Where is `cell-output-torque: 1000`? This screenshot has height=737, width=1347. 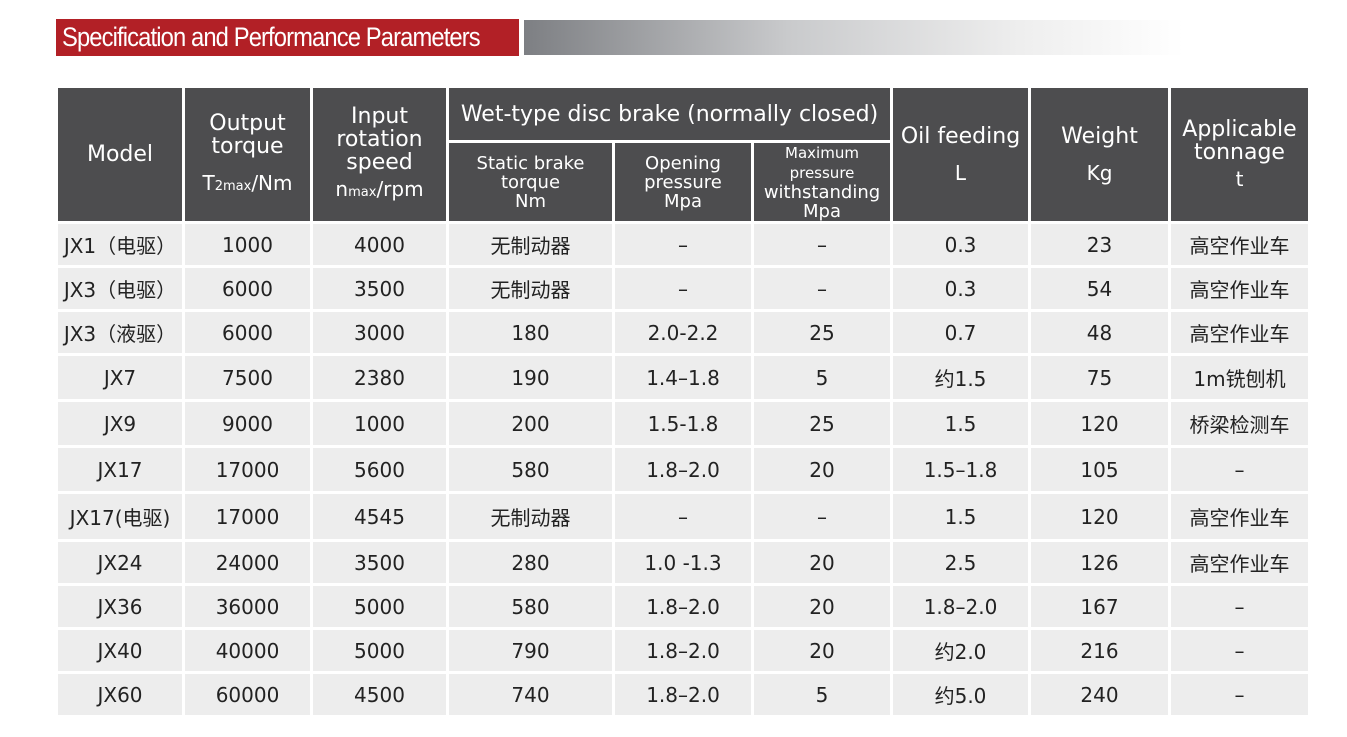 cell-output-torque: 1000 is located at coordinates (247, 244).